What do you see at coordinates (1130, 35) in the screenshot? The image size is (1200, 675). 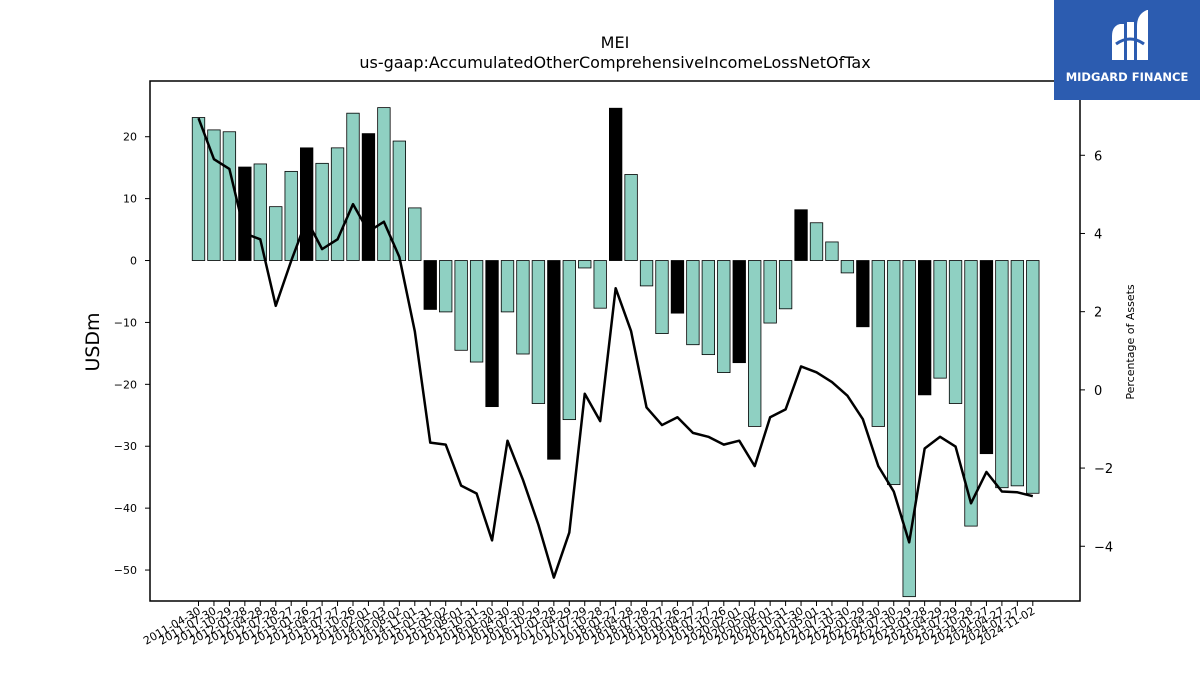 I see `logo-icon` at bounding box center [1130, 35].